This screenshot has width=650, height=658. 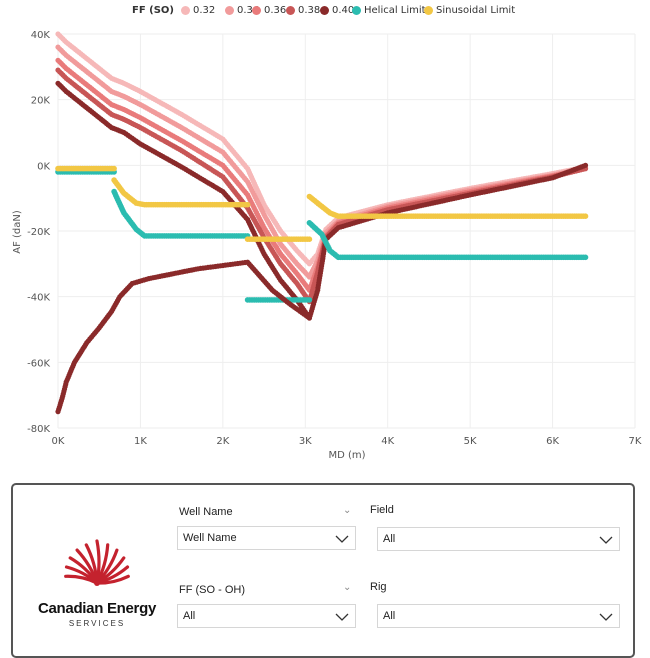 What do you see at coordinates (382, 510) in the screenshot?
I see `field-slicer-label: Field` at bounding box center [382, 510].